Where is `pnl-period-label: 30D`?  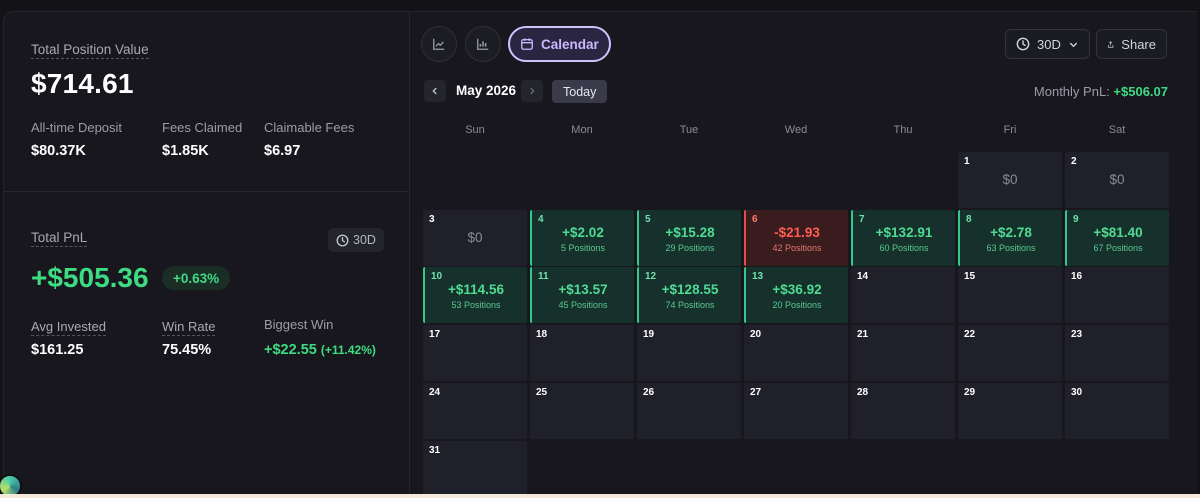
pnl-period-label: 30D is located at coordinates (364, 240).